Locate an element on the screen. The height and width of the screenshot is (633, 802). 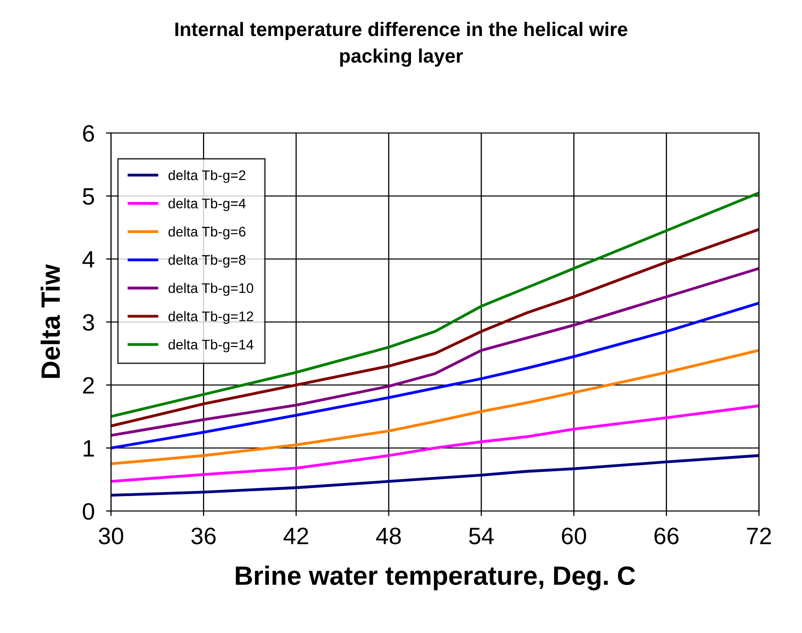
legend-label: delta Tb-g=14 is located at coordinates (211, 345).